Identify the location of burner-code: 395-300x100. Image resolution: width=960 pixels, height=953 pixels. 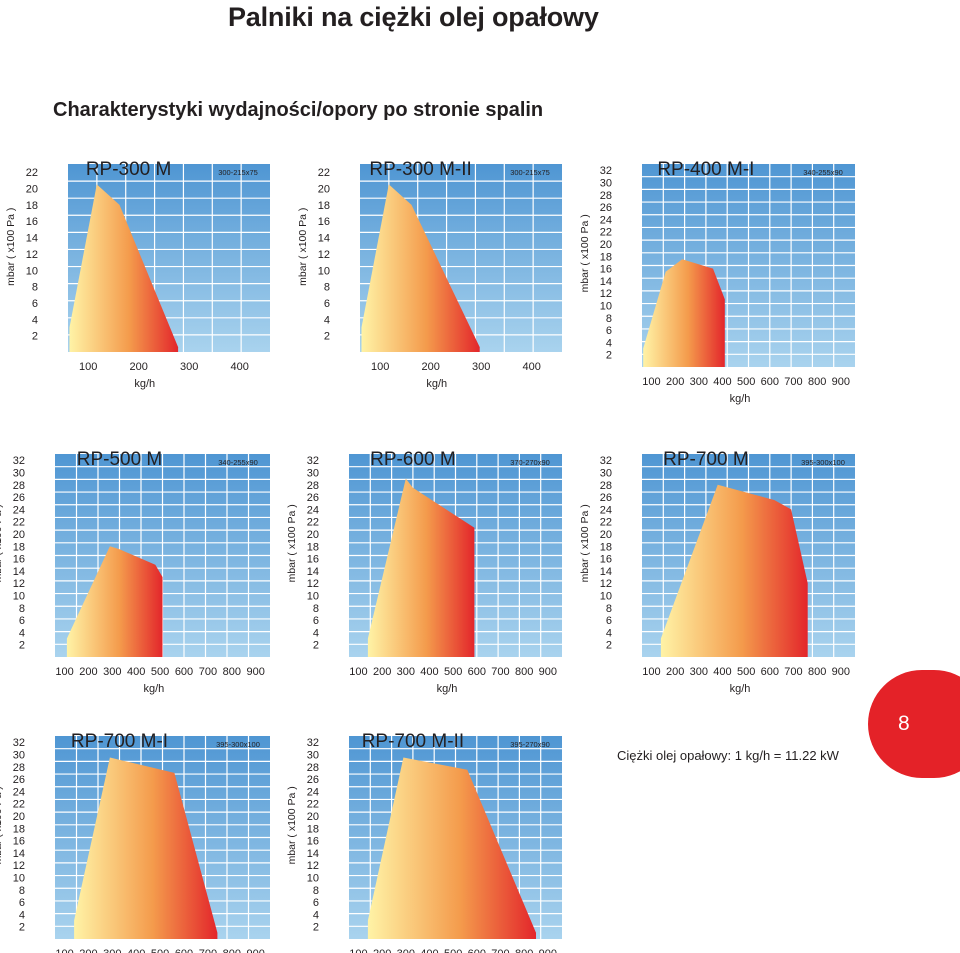
(823, 462).